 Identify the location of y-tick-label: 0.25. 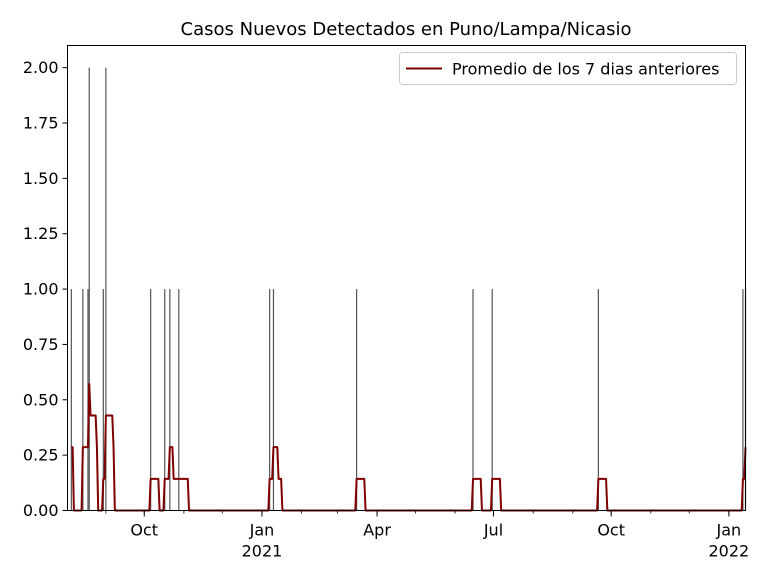
(41, 455).